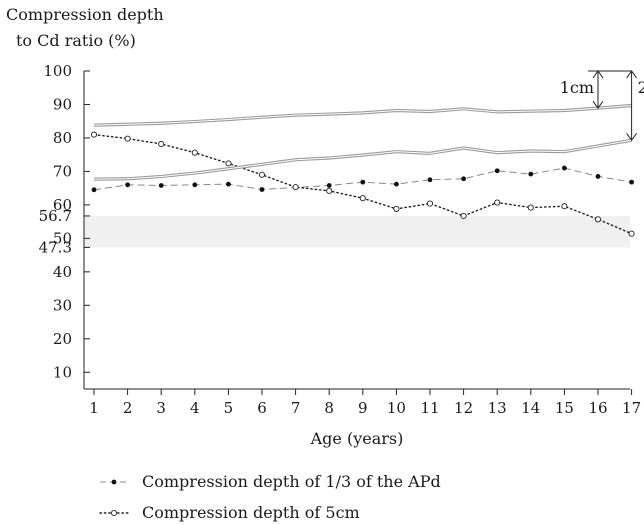  I want to click on y-tick-label: 10, so click(62, 372).